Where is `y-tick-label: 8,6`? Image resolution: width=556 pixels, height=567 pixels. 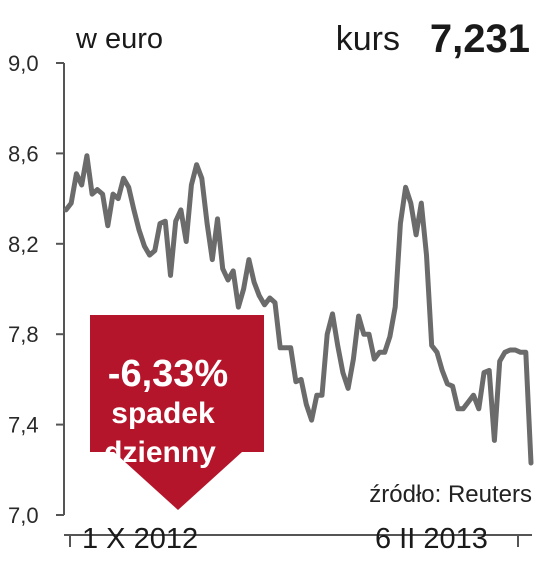 y-tick-label: 8,6 is located at coordinates (23, 153).